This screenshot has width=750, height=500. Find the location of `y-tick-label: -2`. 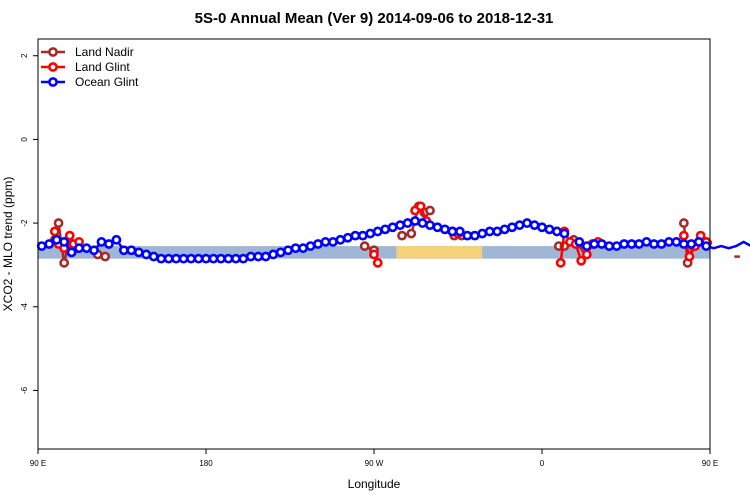

y-tick-label: -2 is located at coordinates (24, 223).